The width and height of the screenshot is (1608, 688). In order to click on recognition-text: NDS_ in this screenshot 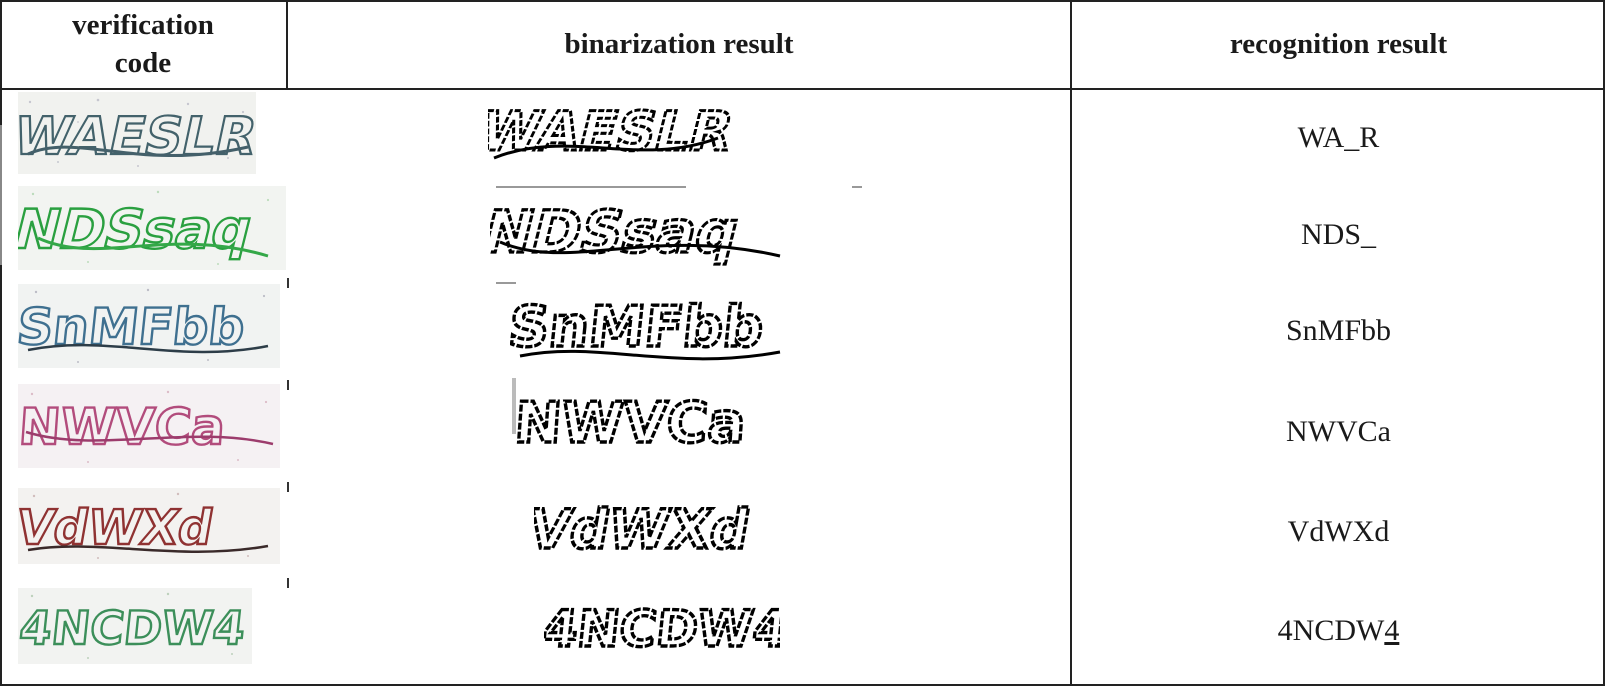, I will do `click(1338, 234)`.